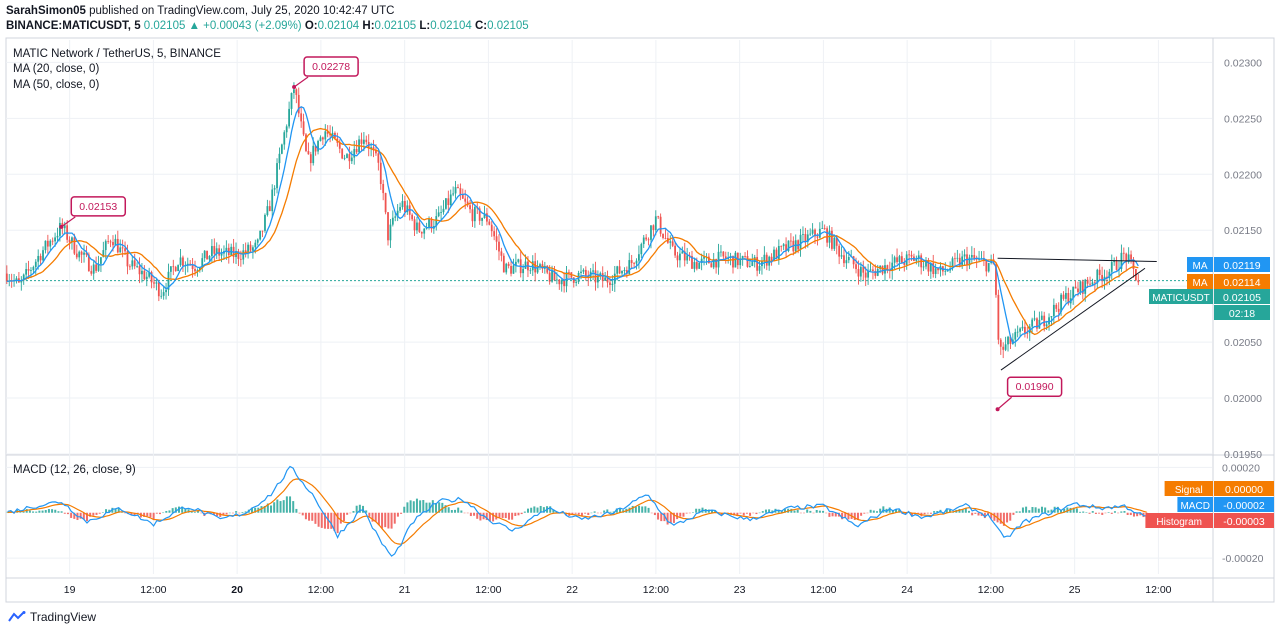  Describe the element at coordinates (98, 206) in the screenshot. I see `callout-box` at that location.